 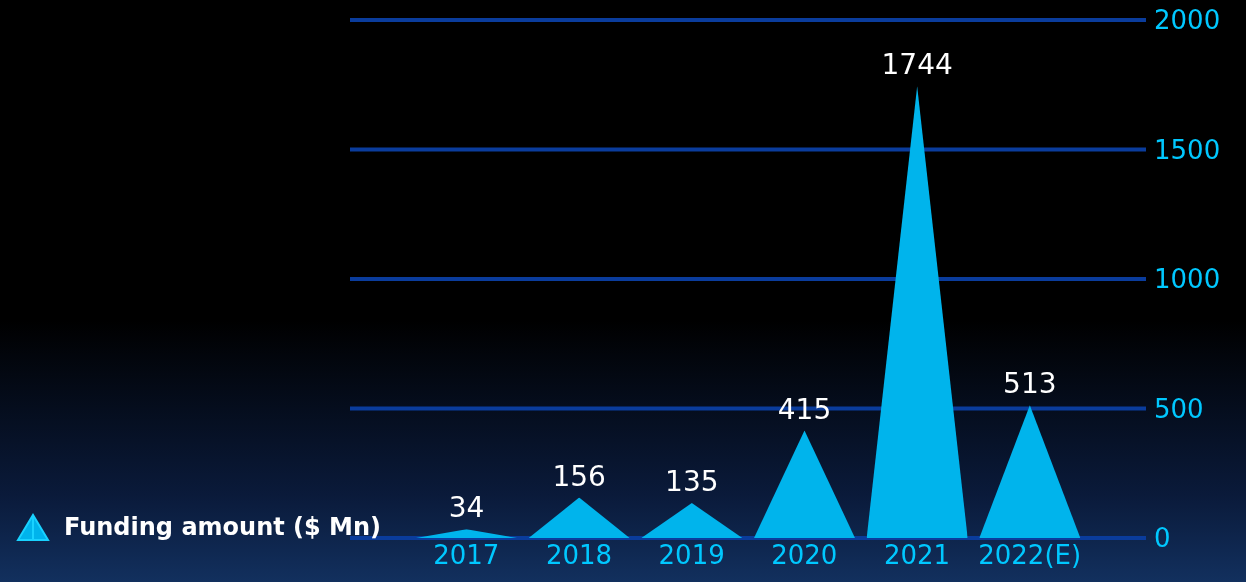 I want to click on x-tick-label: 2019, so click(x=691, y=555).